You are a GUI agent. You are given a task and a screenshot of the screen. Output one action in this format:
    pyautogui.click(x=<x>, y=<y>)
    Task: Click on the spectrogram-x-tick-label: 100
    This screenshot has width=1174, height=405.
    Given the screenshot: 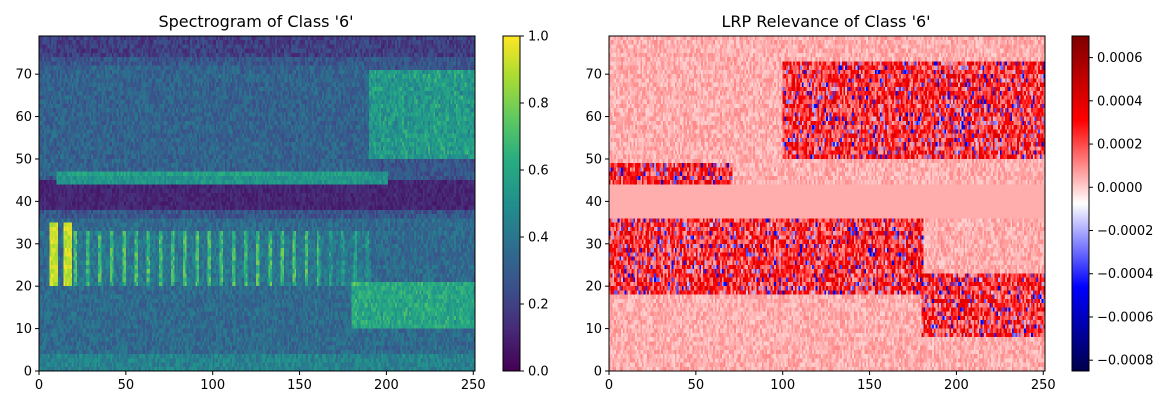 What is the action you would take?
    pyautogui.click(x=212, y=385)
    